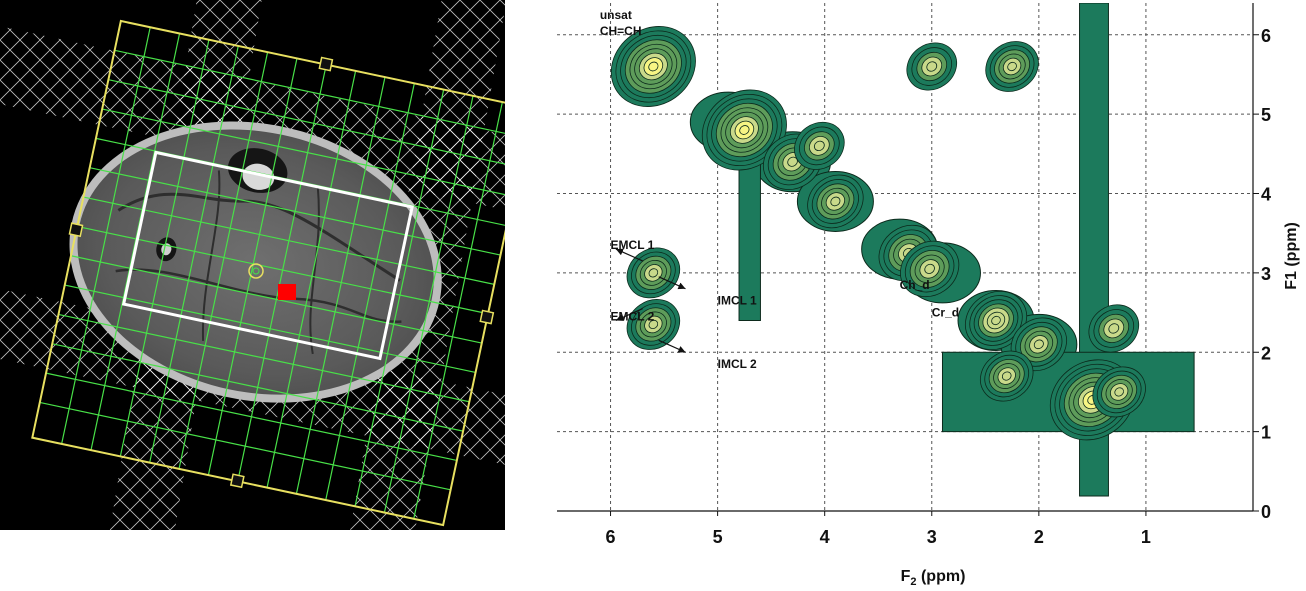 This screenshot has height=591, width=1306. Describe the element at coordinates (933, 578) in the screenshot. I see `x-axis-label: F2 (ppm)` at that location.